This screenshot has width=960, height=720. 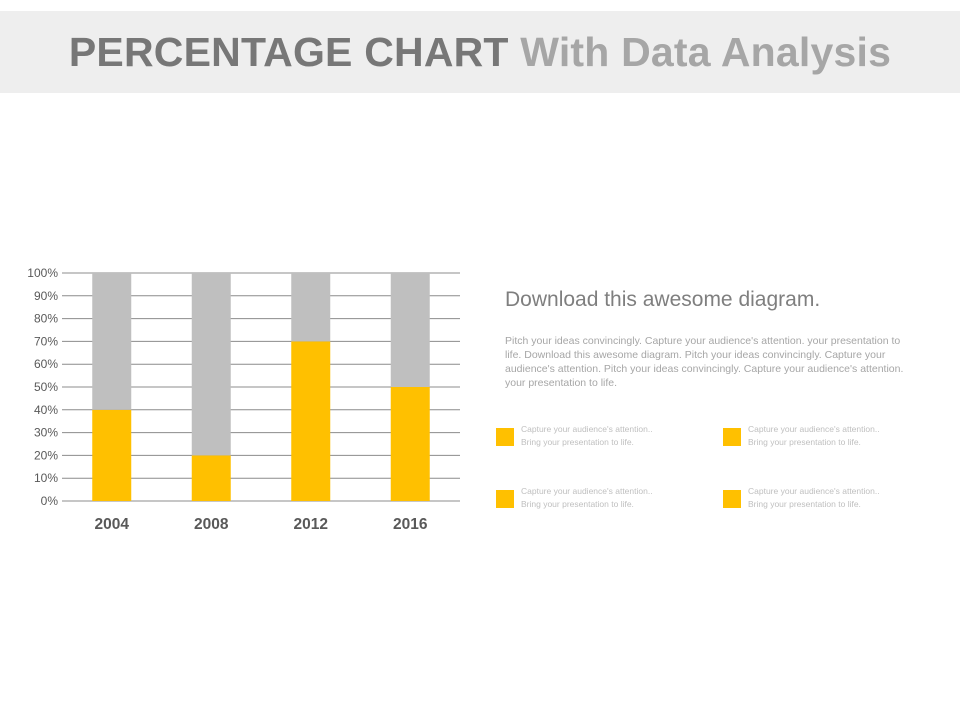 I want to click on bar-value-2016, so click(x=410, y=444).